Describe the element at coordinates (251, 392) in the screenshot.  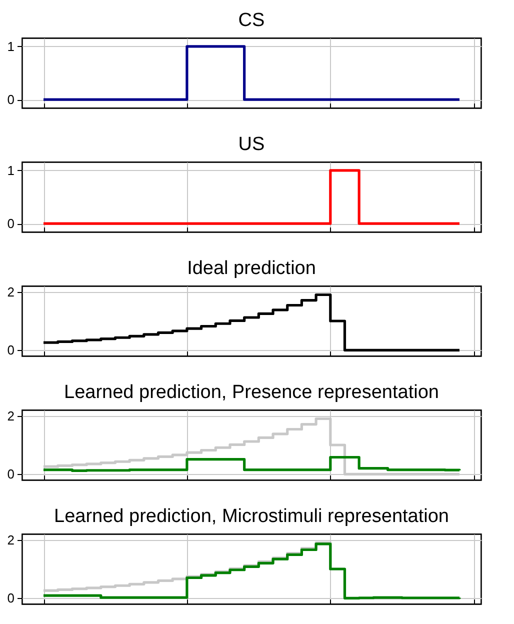
I see `chart-title: Learned prediction, Presence representation` at that location.